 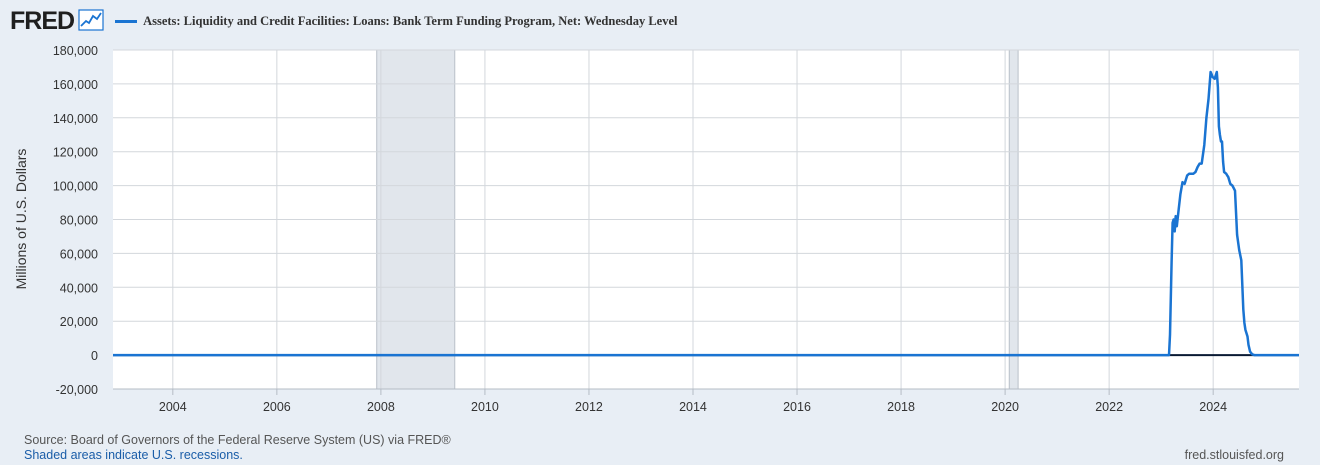 What do you see at coordinates (693, 407) in the screenshot?
I see `x-tick-label: 2014` at bounding box center [693, 407].